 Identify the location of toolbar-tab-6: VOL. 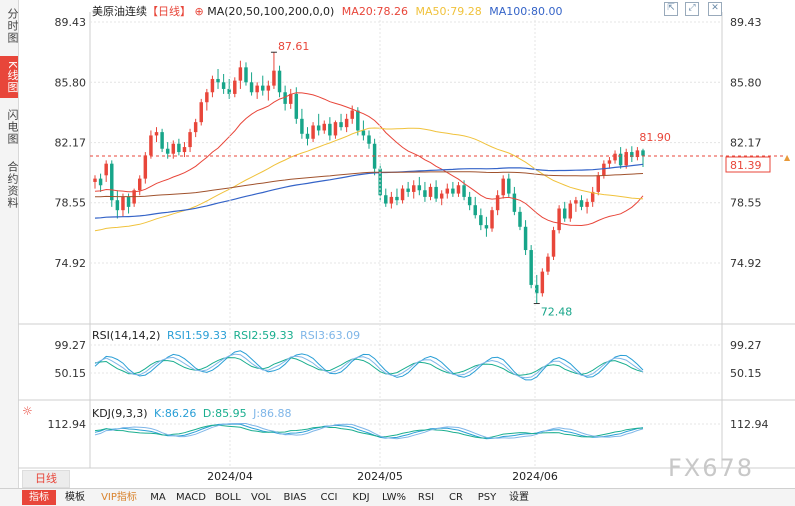
(261, 497).